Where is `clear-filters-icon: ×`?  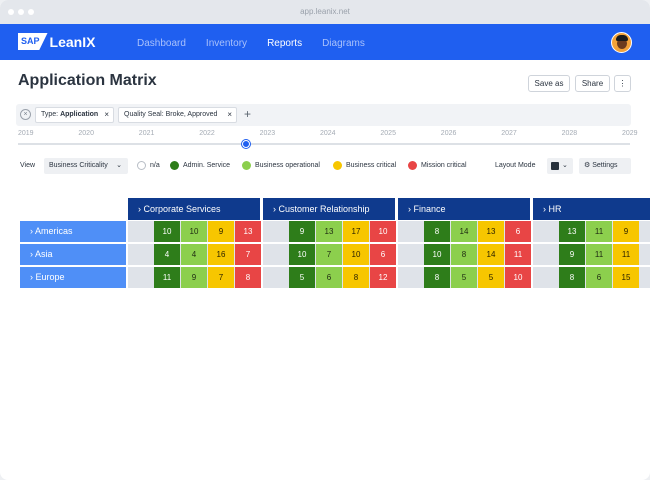 clear-filters-icon: × is located at coordinates (25, 114).